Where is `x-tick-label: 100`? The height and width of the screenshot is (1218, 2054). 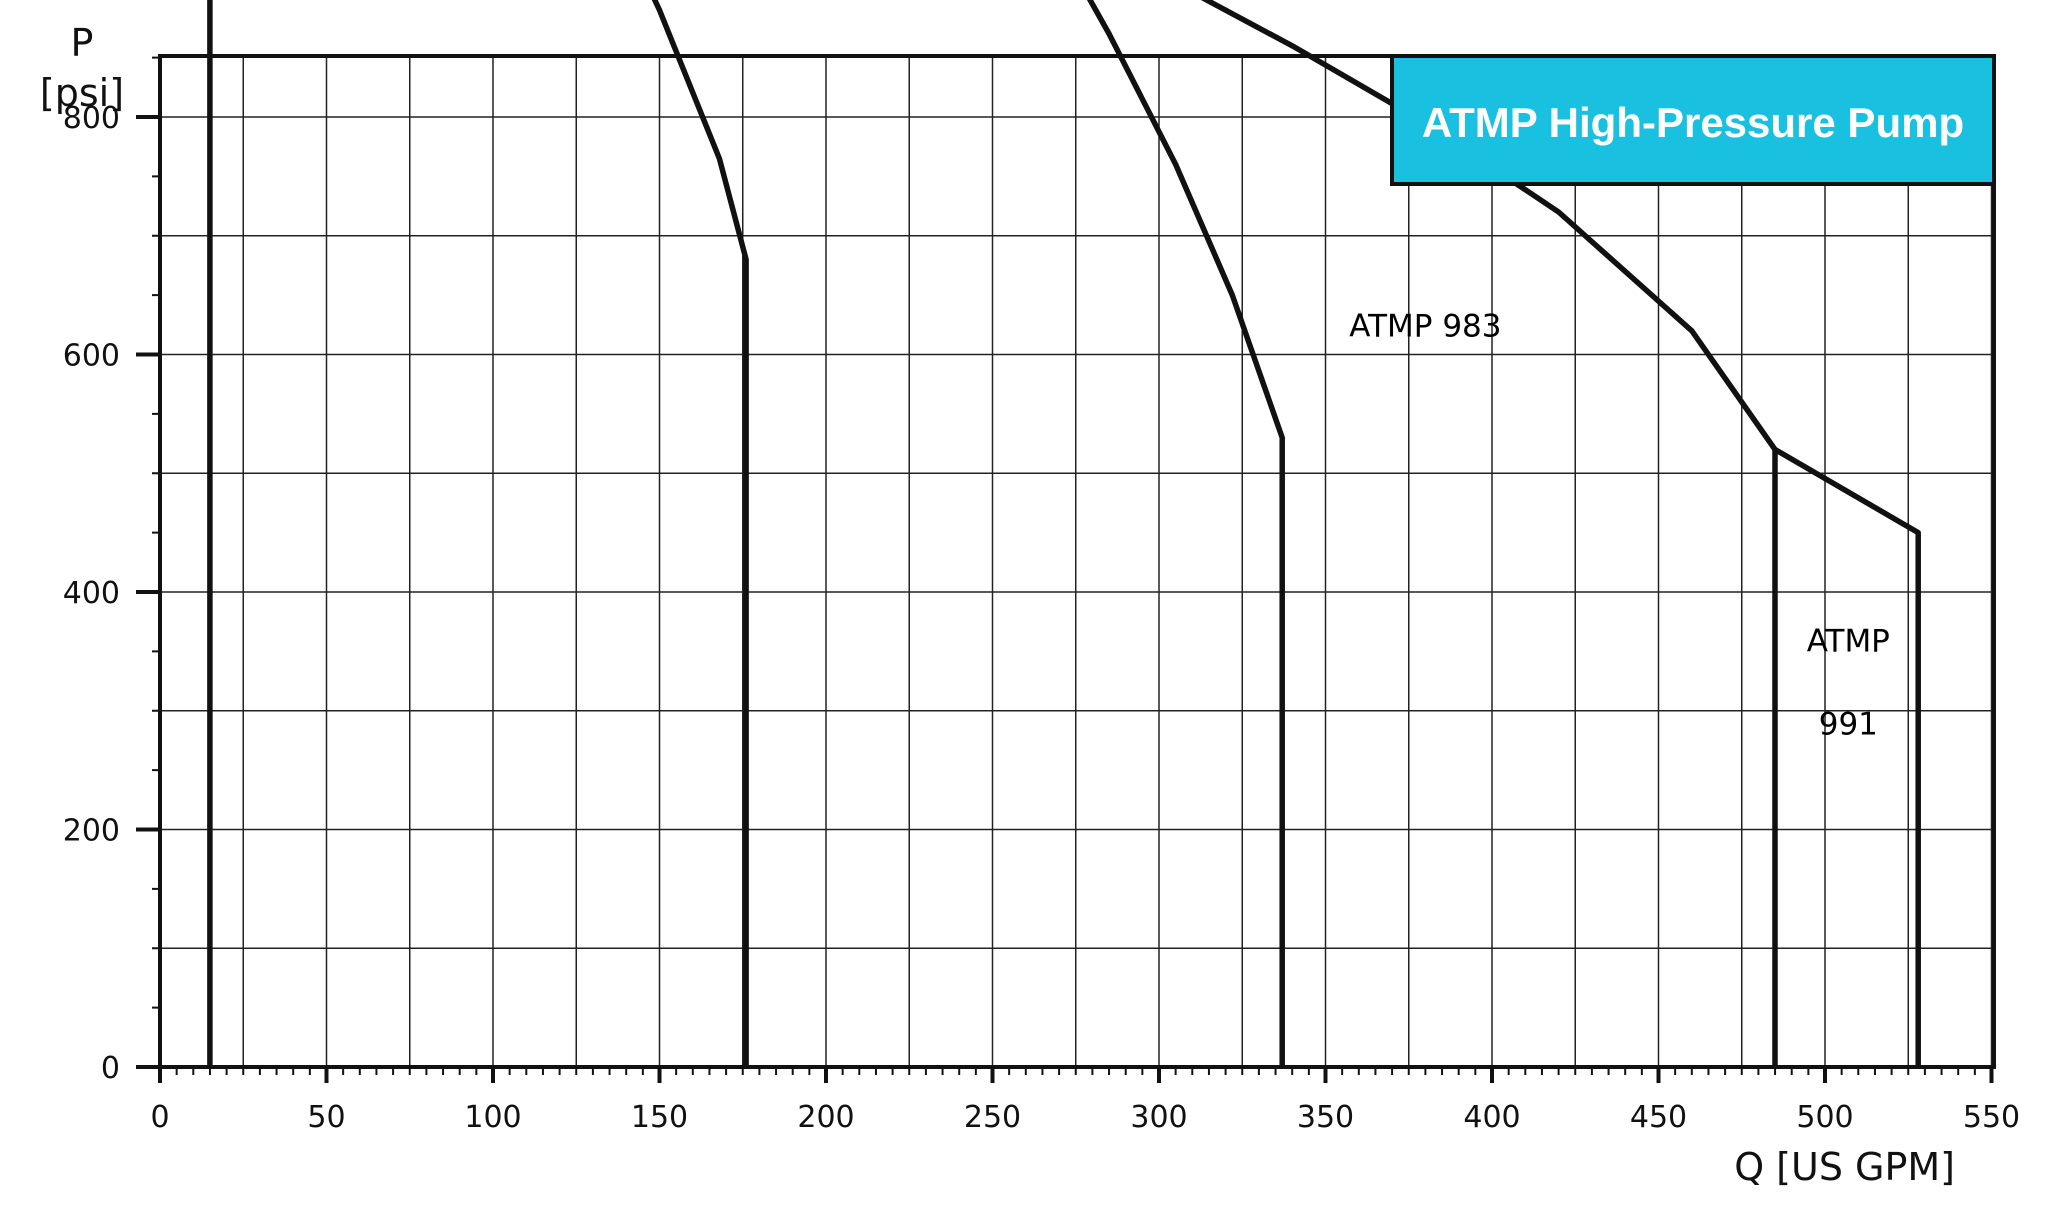
x-tick-label: 100 is located at coordinates (492, 1117).